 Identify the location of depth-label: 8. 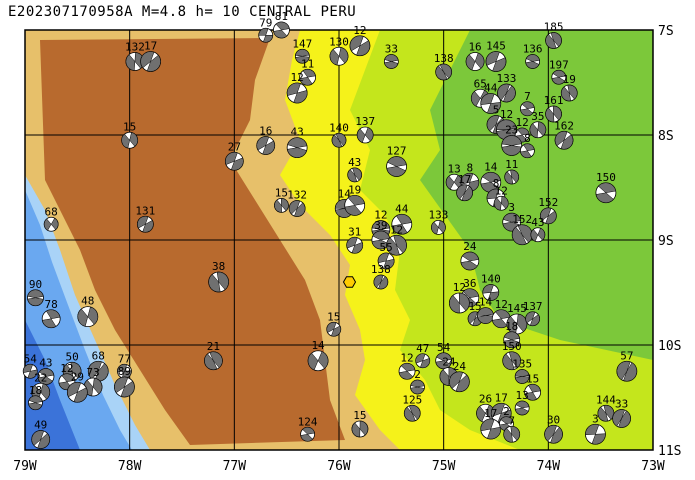
(527, 138).